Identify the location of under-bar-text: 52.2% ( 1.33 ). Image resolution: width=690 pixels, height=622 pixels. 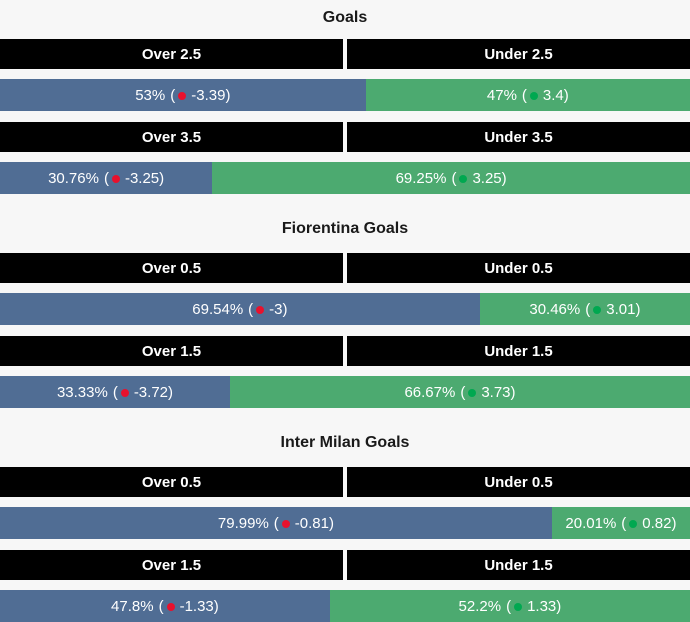
(510, 606).